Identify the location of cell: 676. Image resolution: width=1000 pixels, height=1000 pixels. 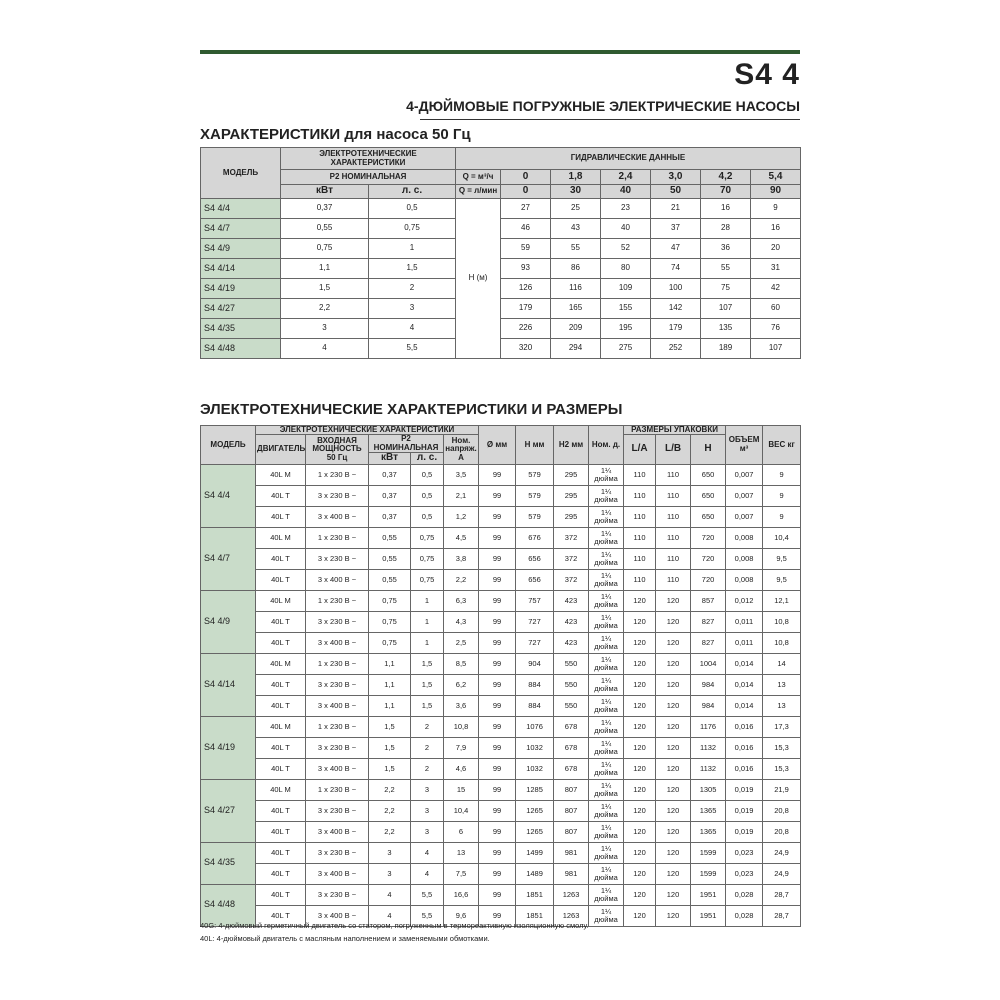
(535, 537).